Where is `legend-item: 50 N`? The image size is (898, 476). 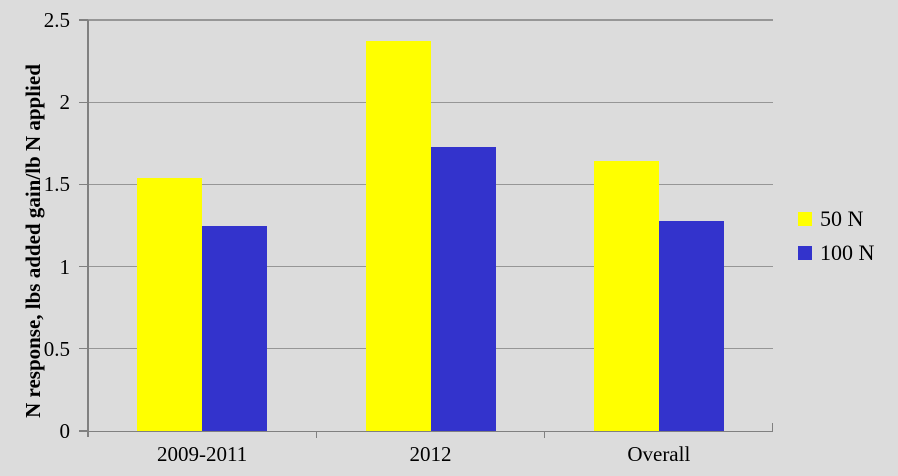
legend-item: 50 N is located at coordinates (836, 219).